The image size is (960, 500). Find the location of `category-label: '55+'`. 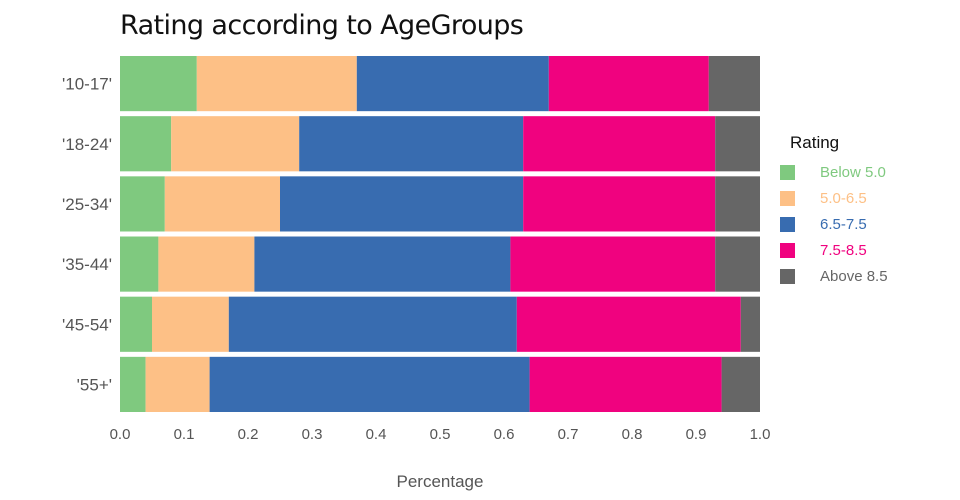

category-label: '55+' is located at coordinates (94, 384).